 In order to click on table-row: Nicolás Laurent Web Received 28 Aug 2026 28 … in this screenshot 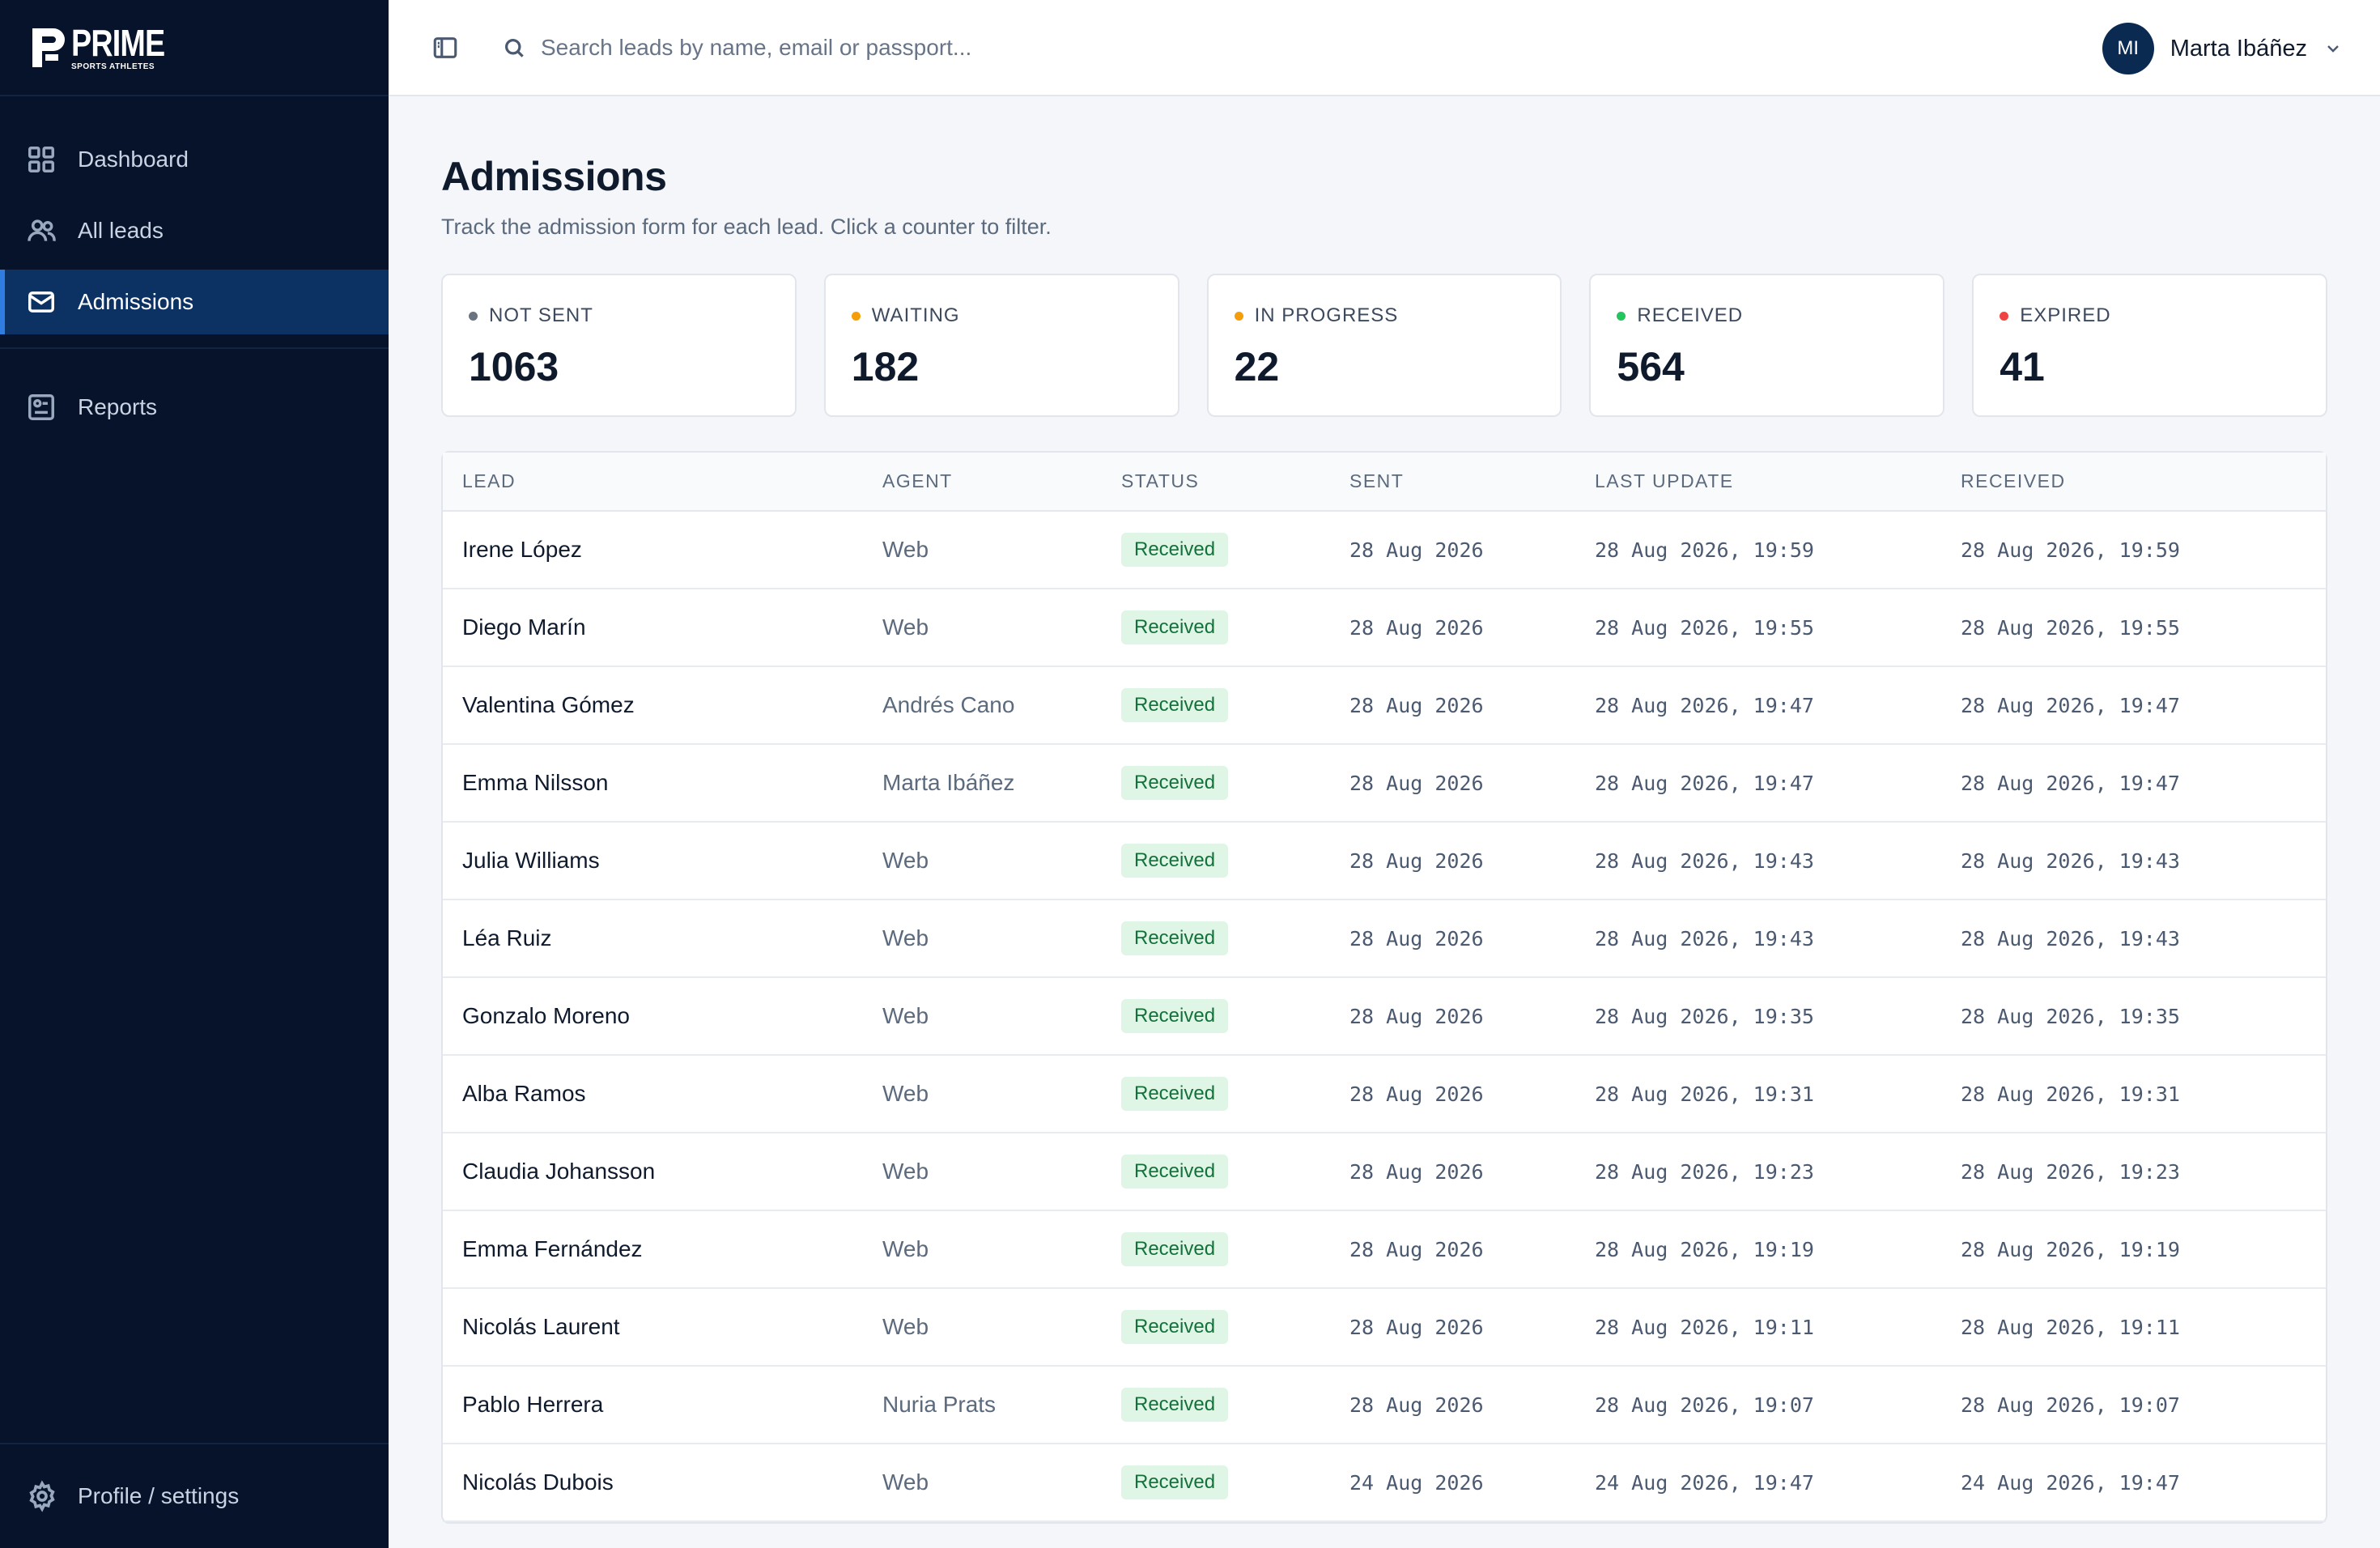, I will do `click(1384, 1328)`.